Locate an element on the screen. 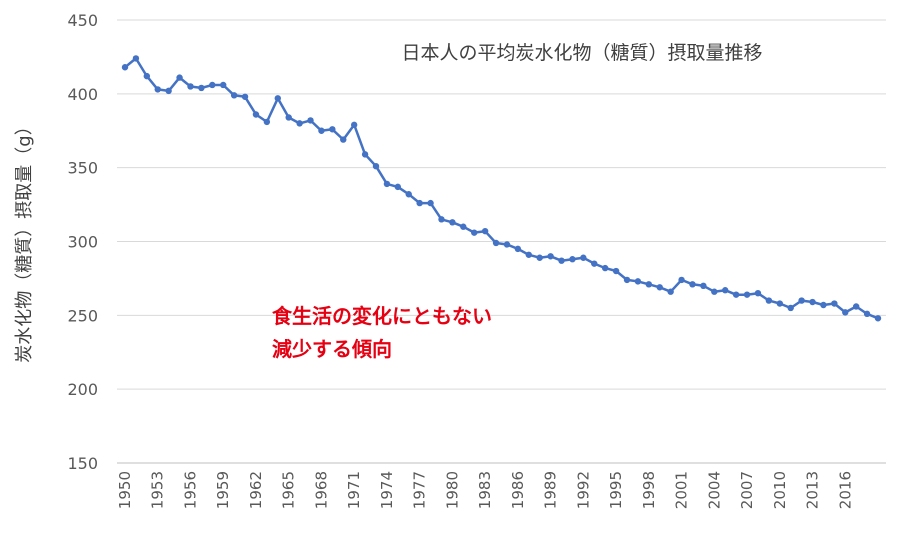 This screenshot has width=900, height=537. y-tick-label: 350 is located at coordinates (82, 168).